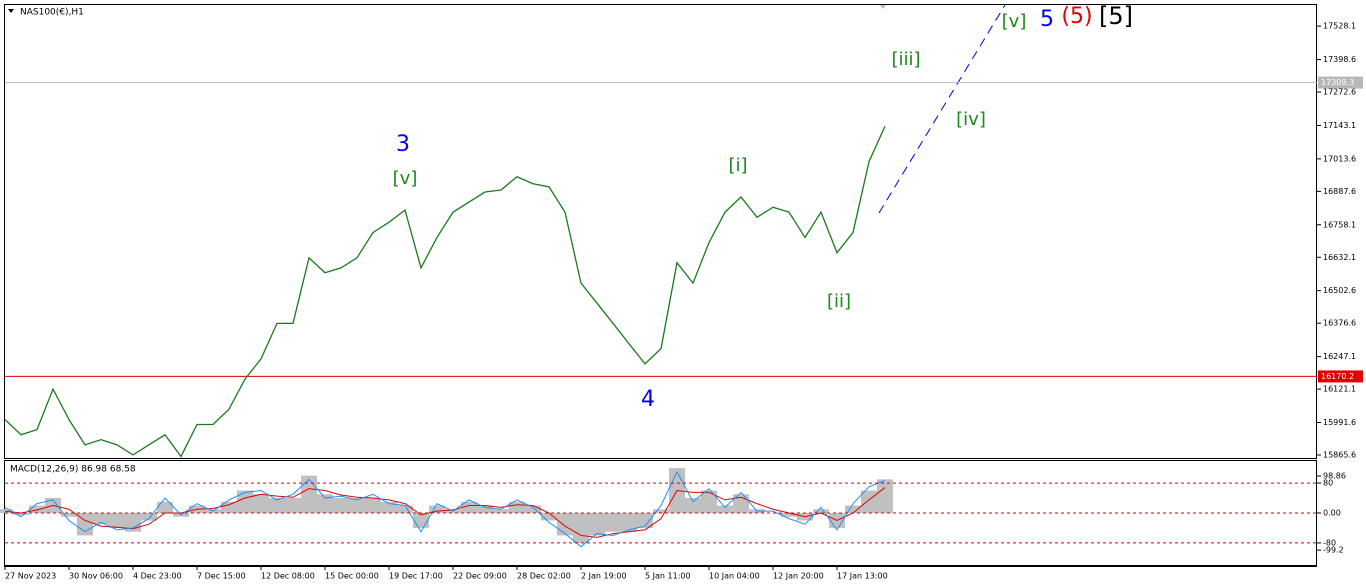 This screenshot has width=1366, height=588. What do you see at coordinates (73, 470) in the screenshot?
I see `macd-title: MACD(12,26,9) 86.98 68.58` at bounding box center [73, 470].